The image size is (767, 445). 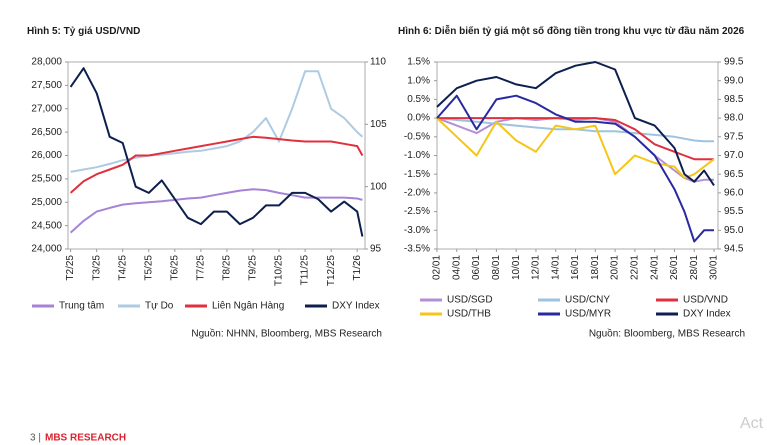 I want to click on y2-tick-label: 97.0, so click(x=734, y=155).